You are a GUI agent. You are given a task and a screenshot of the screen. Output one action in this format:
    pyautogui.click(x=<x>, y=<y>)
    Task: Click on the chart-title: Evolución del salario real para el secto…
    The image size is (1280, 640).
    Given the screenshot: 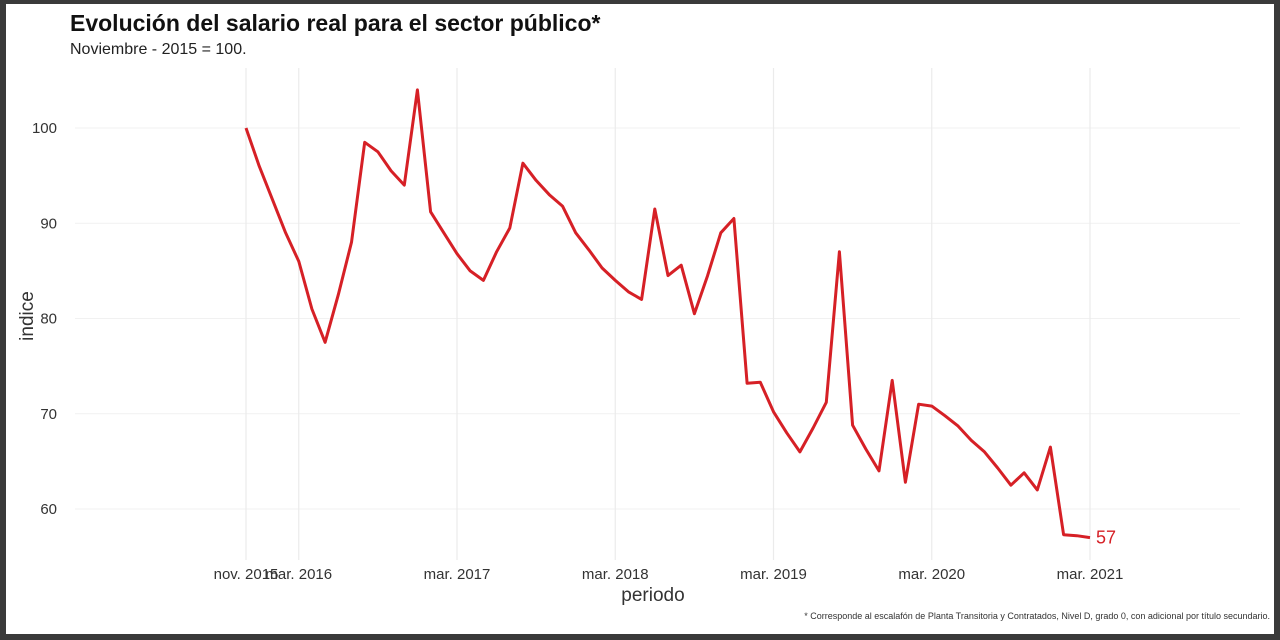 What is the action you would take?
    pyautogui.click(x=335, y=23)
    